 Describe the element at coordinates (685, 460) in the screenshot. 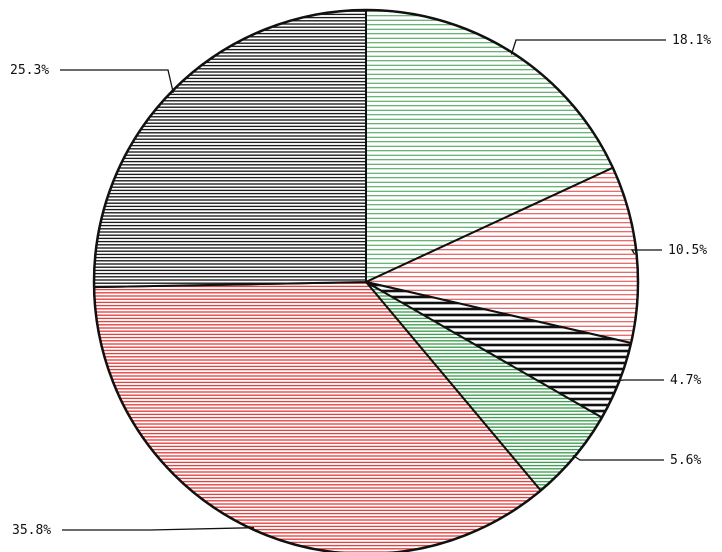

I see `slice-label-4: 5.6%` at that location.